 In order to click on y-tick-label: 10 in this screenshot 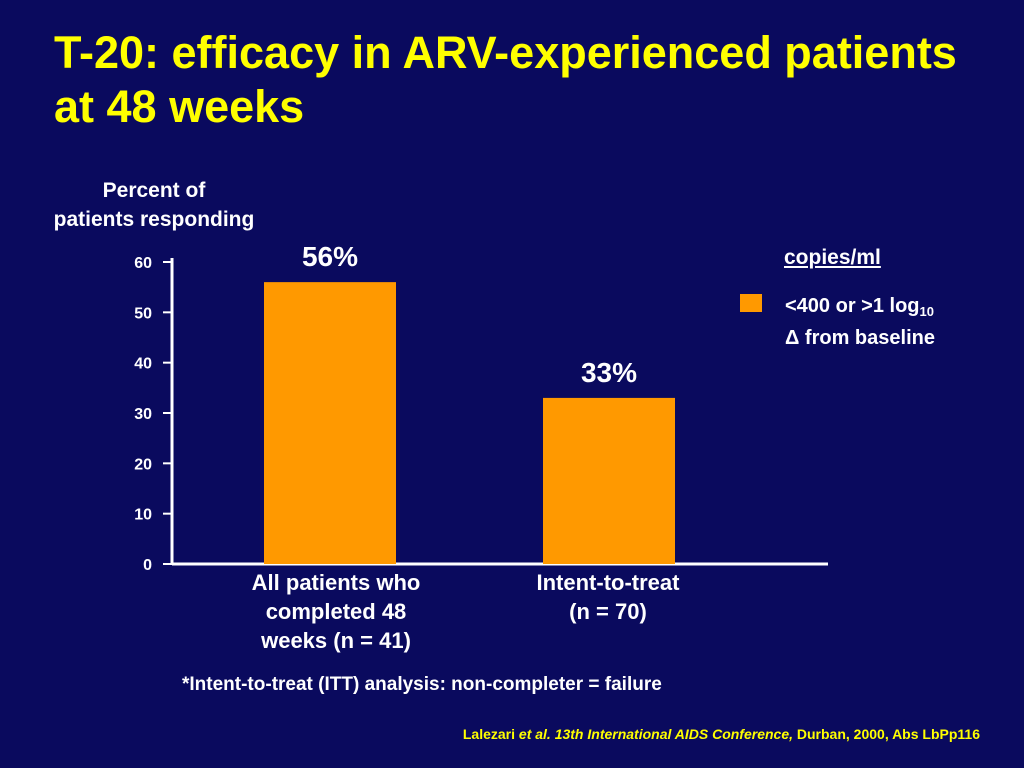, I will do `click(143, 515)`.